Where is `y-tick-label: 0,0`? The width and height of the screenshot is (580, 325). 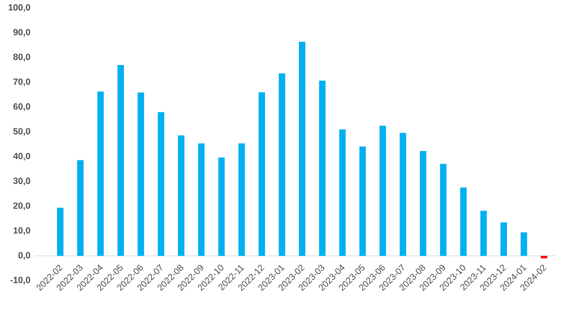 y-tick-label: 0,0 is located at coordinates (24, 256).